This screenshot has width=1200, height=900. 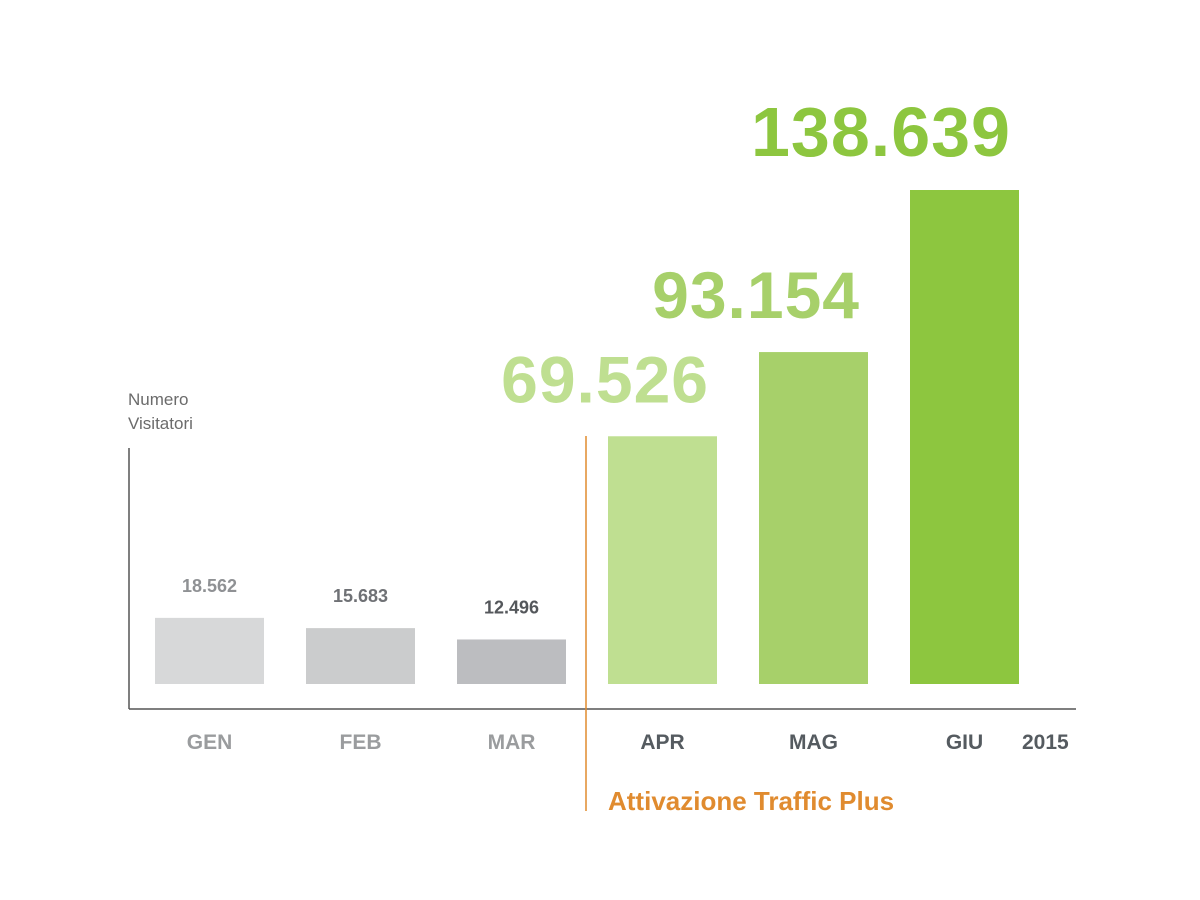 I want to click on y-axis-label-line-2: Visitatori, so click(x=160, y=423).